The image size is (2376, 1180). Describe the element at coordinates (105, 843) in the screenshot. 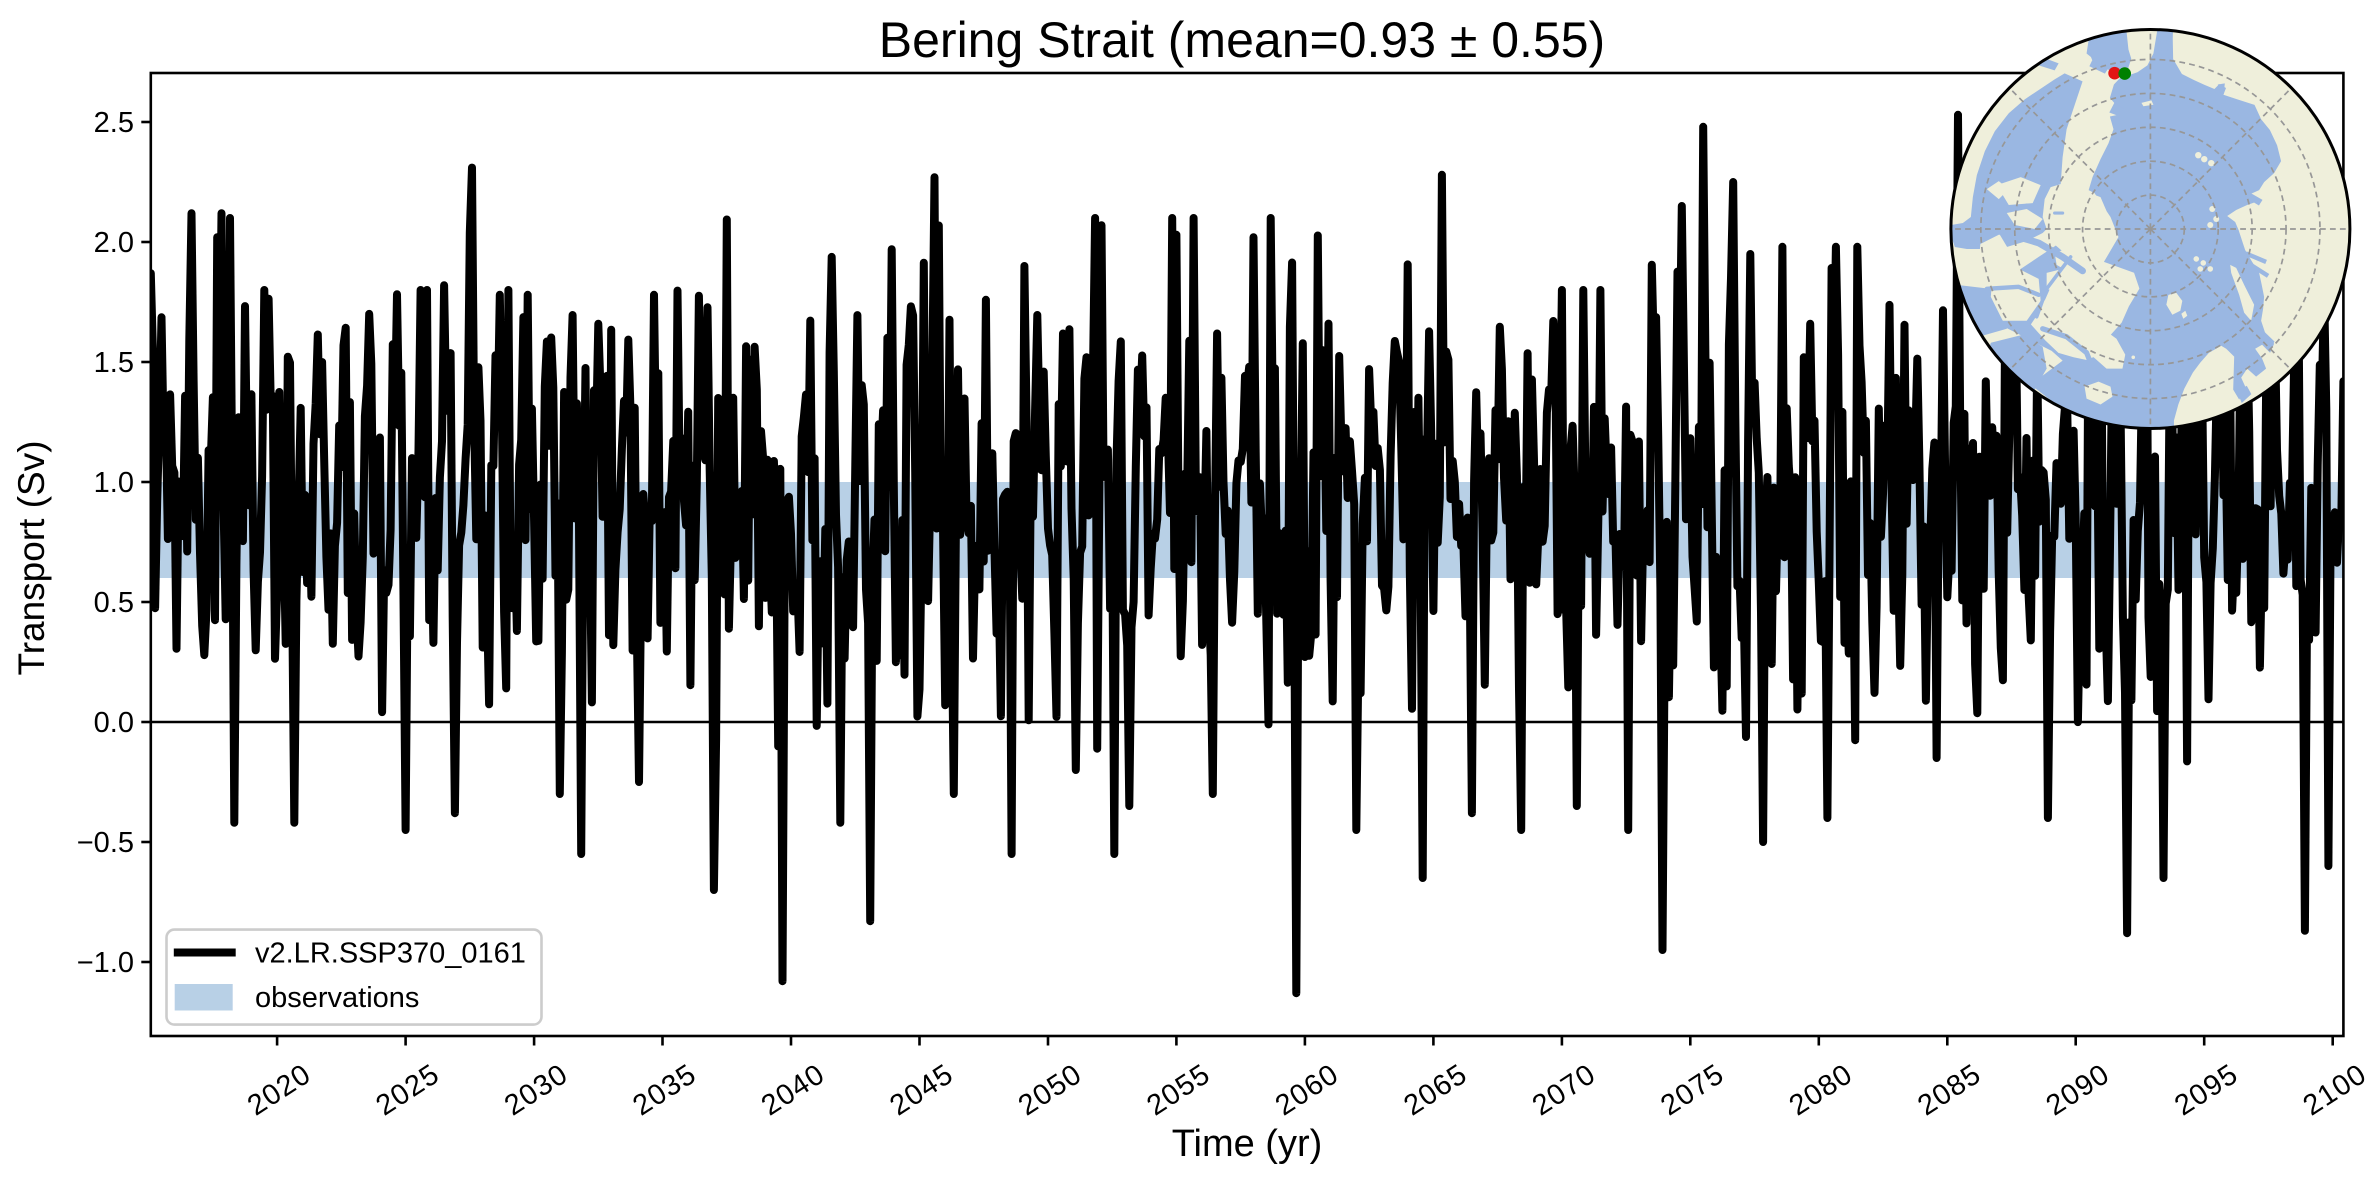

I see `svg-text: −0.5` at that location.